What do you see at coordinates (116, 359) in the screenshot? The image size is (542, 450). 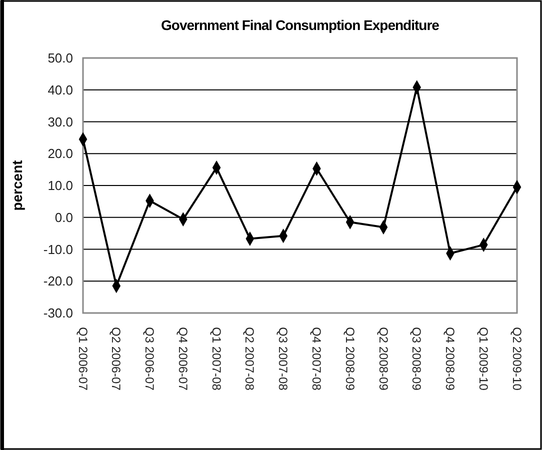 I see `x-tick-label: Q2 2006-07` at bounding box center [116, 359].